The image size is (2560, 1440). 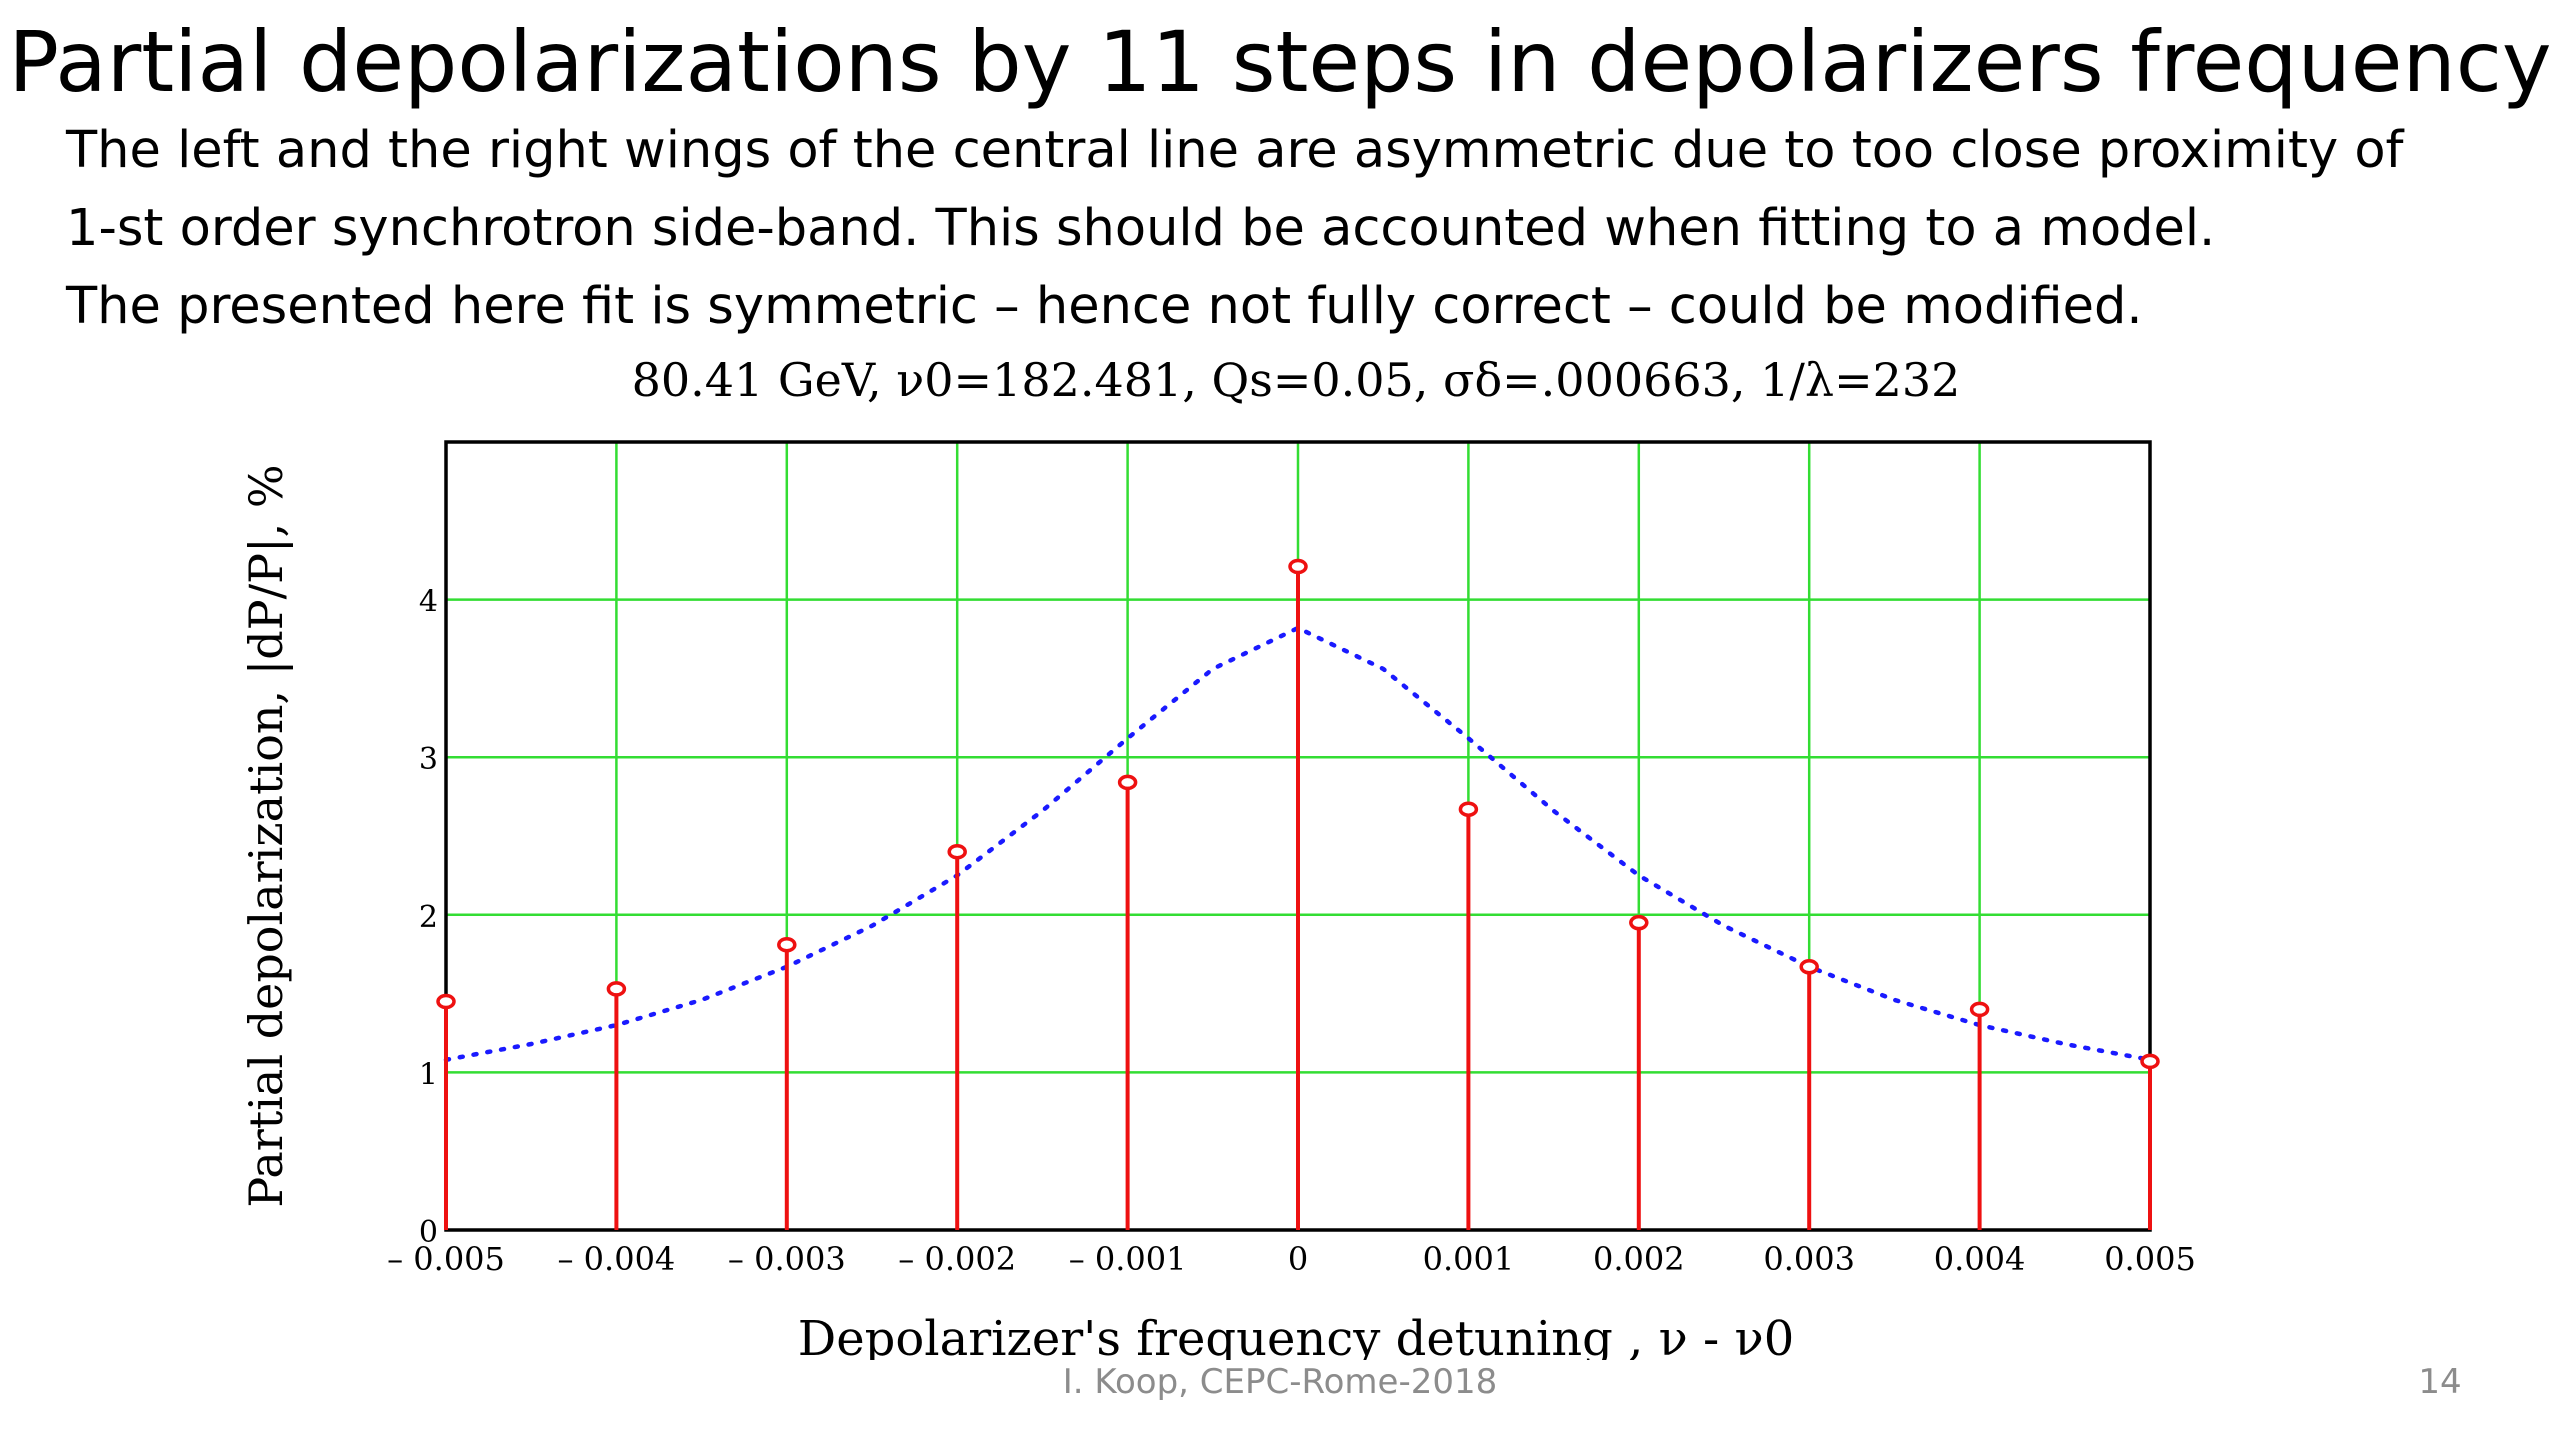 What do you see at coordinates (428, 1074) in the screenshot?
I see `y-tick-label: 1` at bounding box center [428, 1074].